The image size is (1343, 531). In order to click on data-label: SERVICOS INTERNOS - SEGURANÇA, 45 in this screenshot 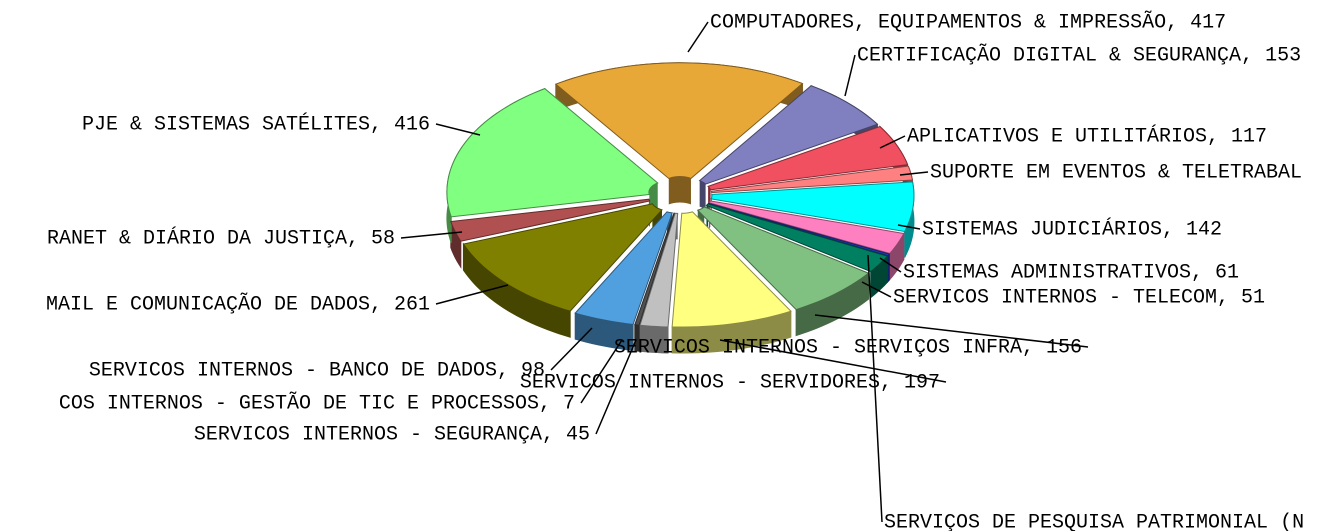, I will do `click(392, 434)`.